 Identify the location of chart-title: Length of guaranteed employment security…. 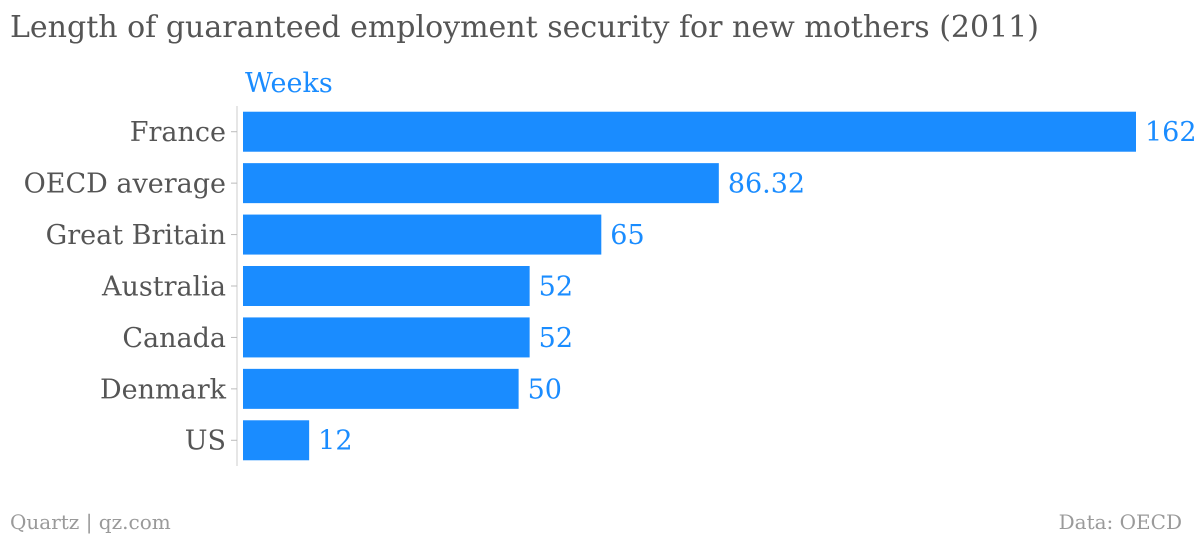
(524, 27).